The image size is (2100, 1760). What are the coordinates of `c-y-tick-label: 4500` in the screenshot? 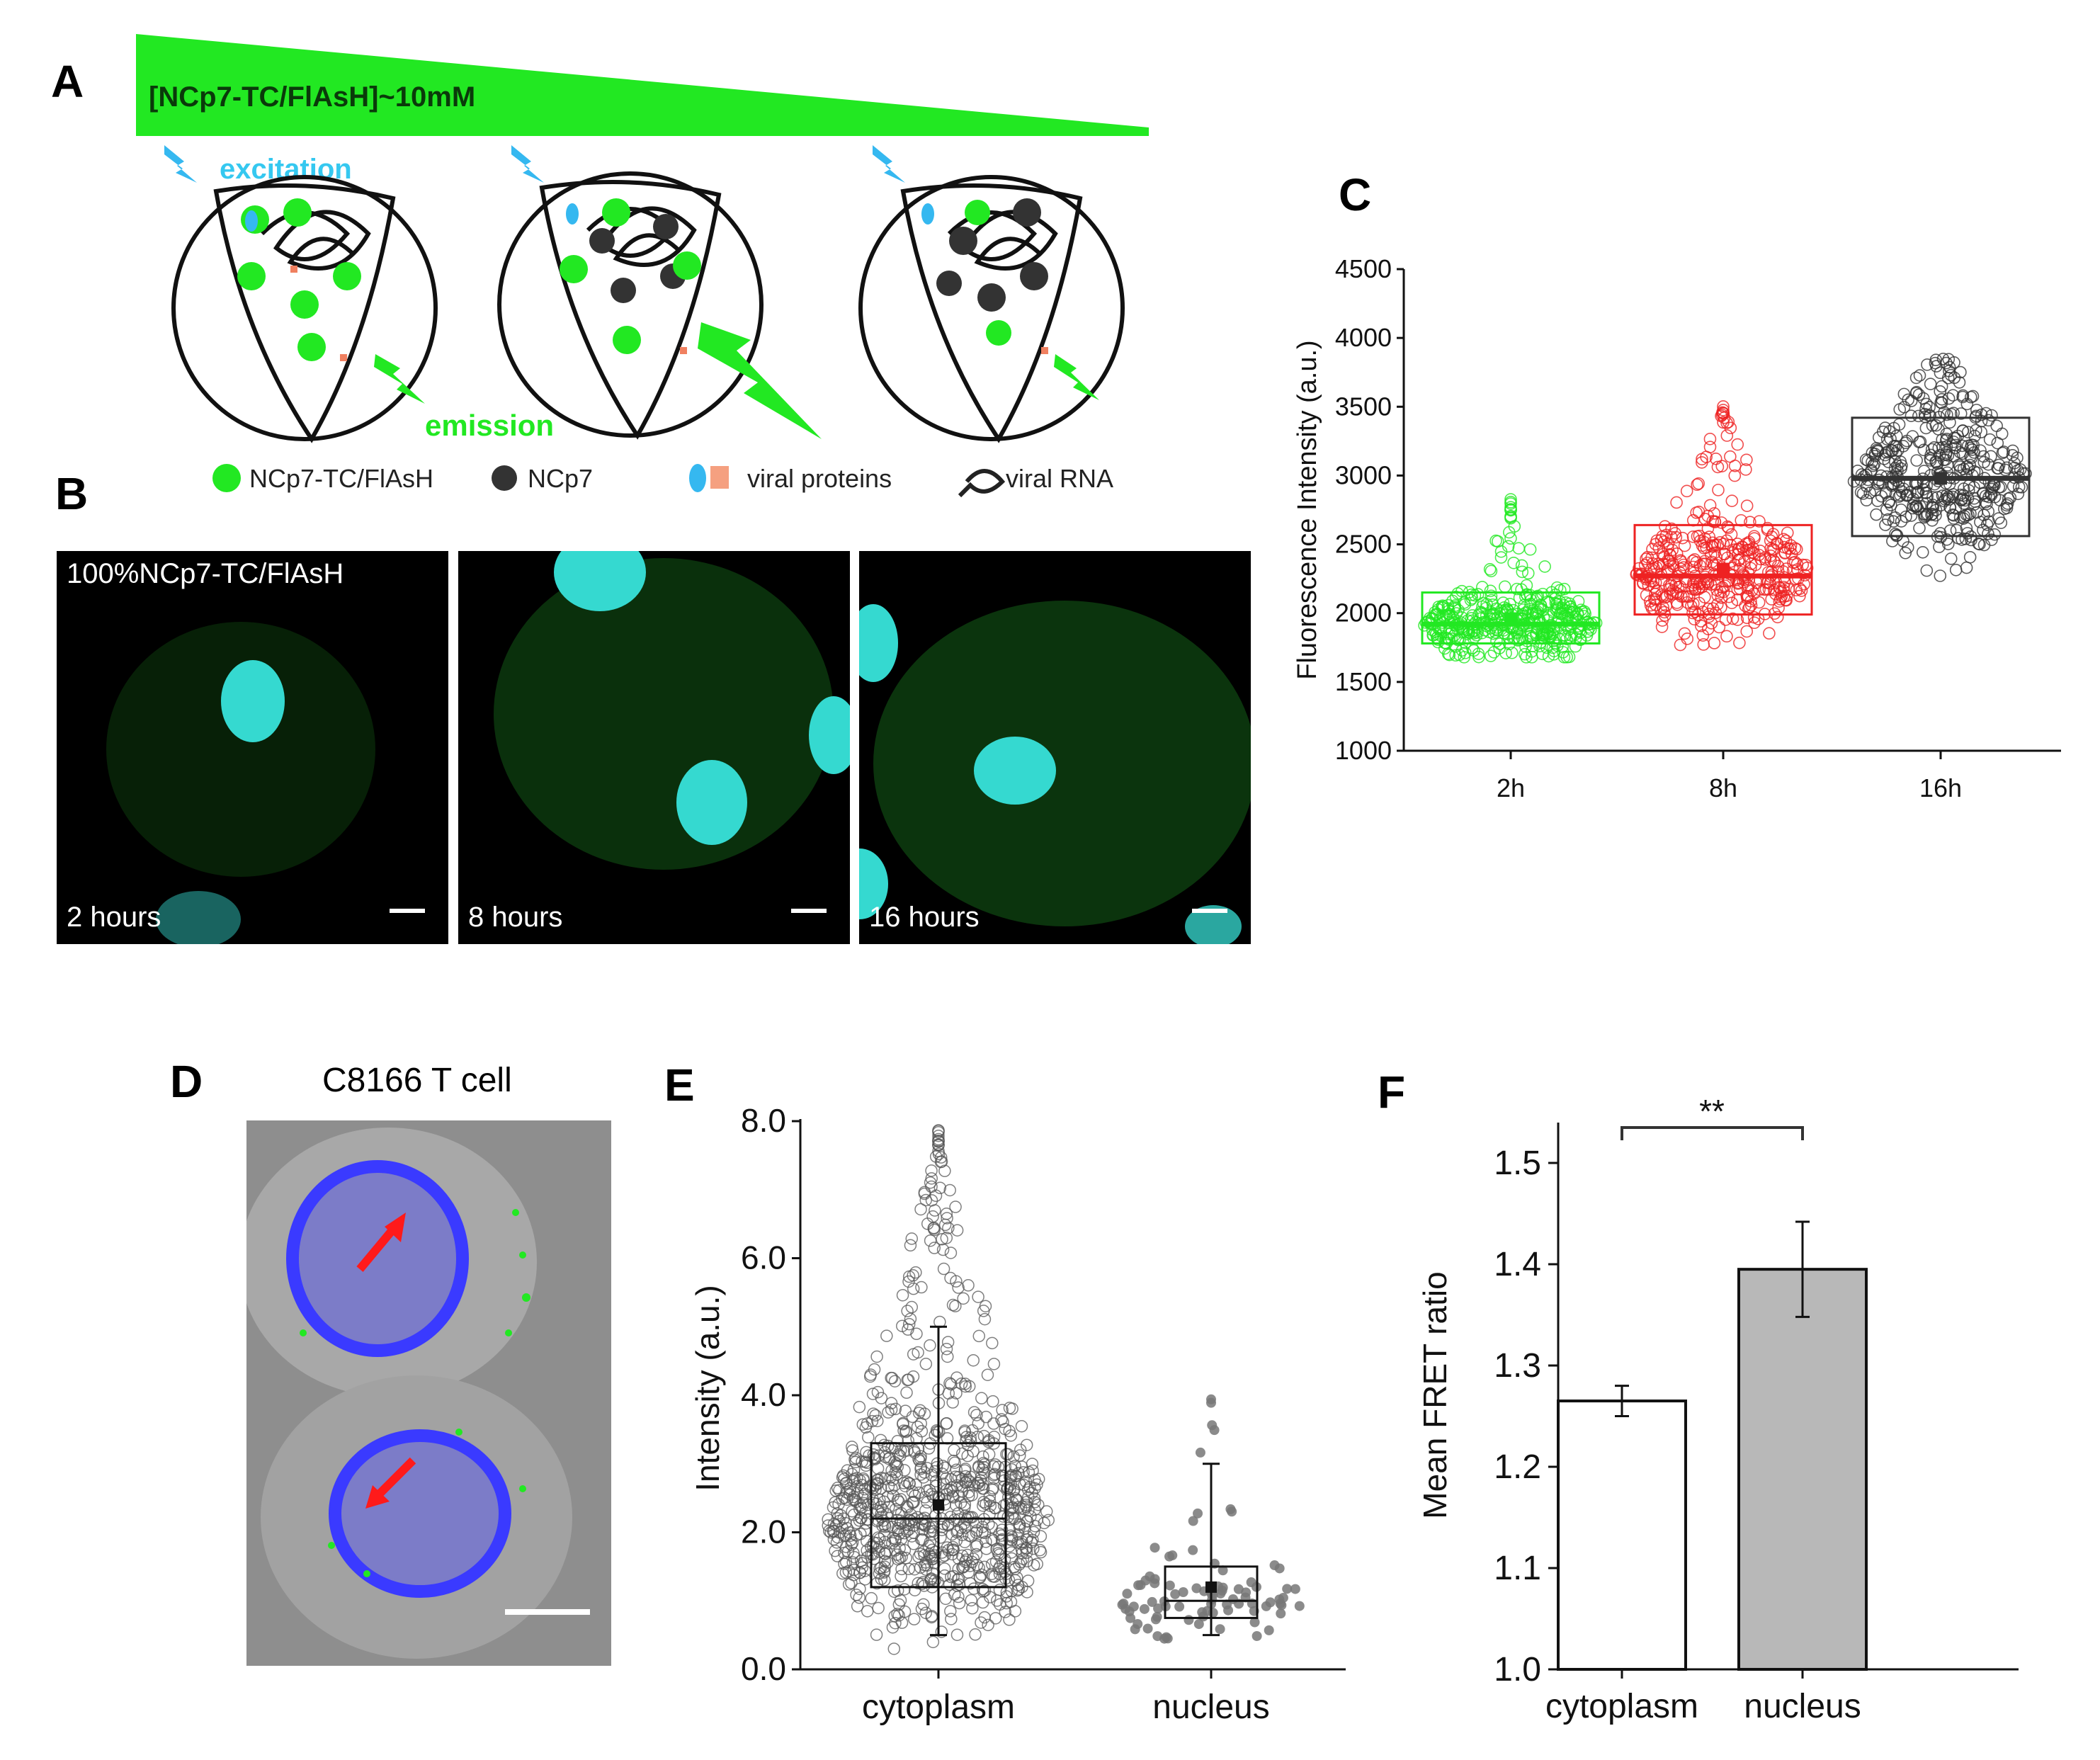 It's located at (1363, 268).